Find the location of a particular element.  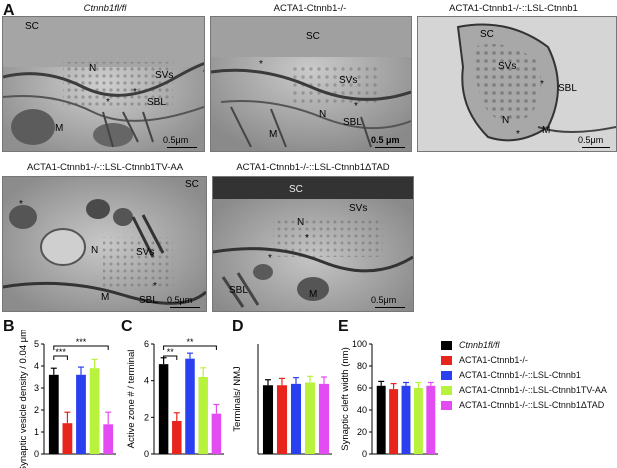

em3-asterisk-b: * is located at coordinates (518, 134).